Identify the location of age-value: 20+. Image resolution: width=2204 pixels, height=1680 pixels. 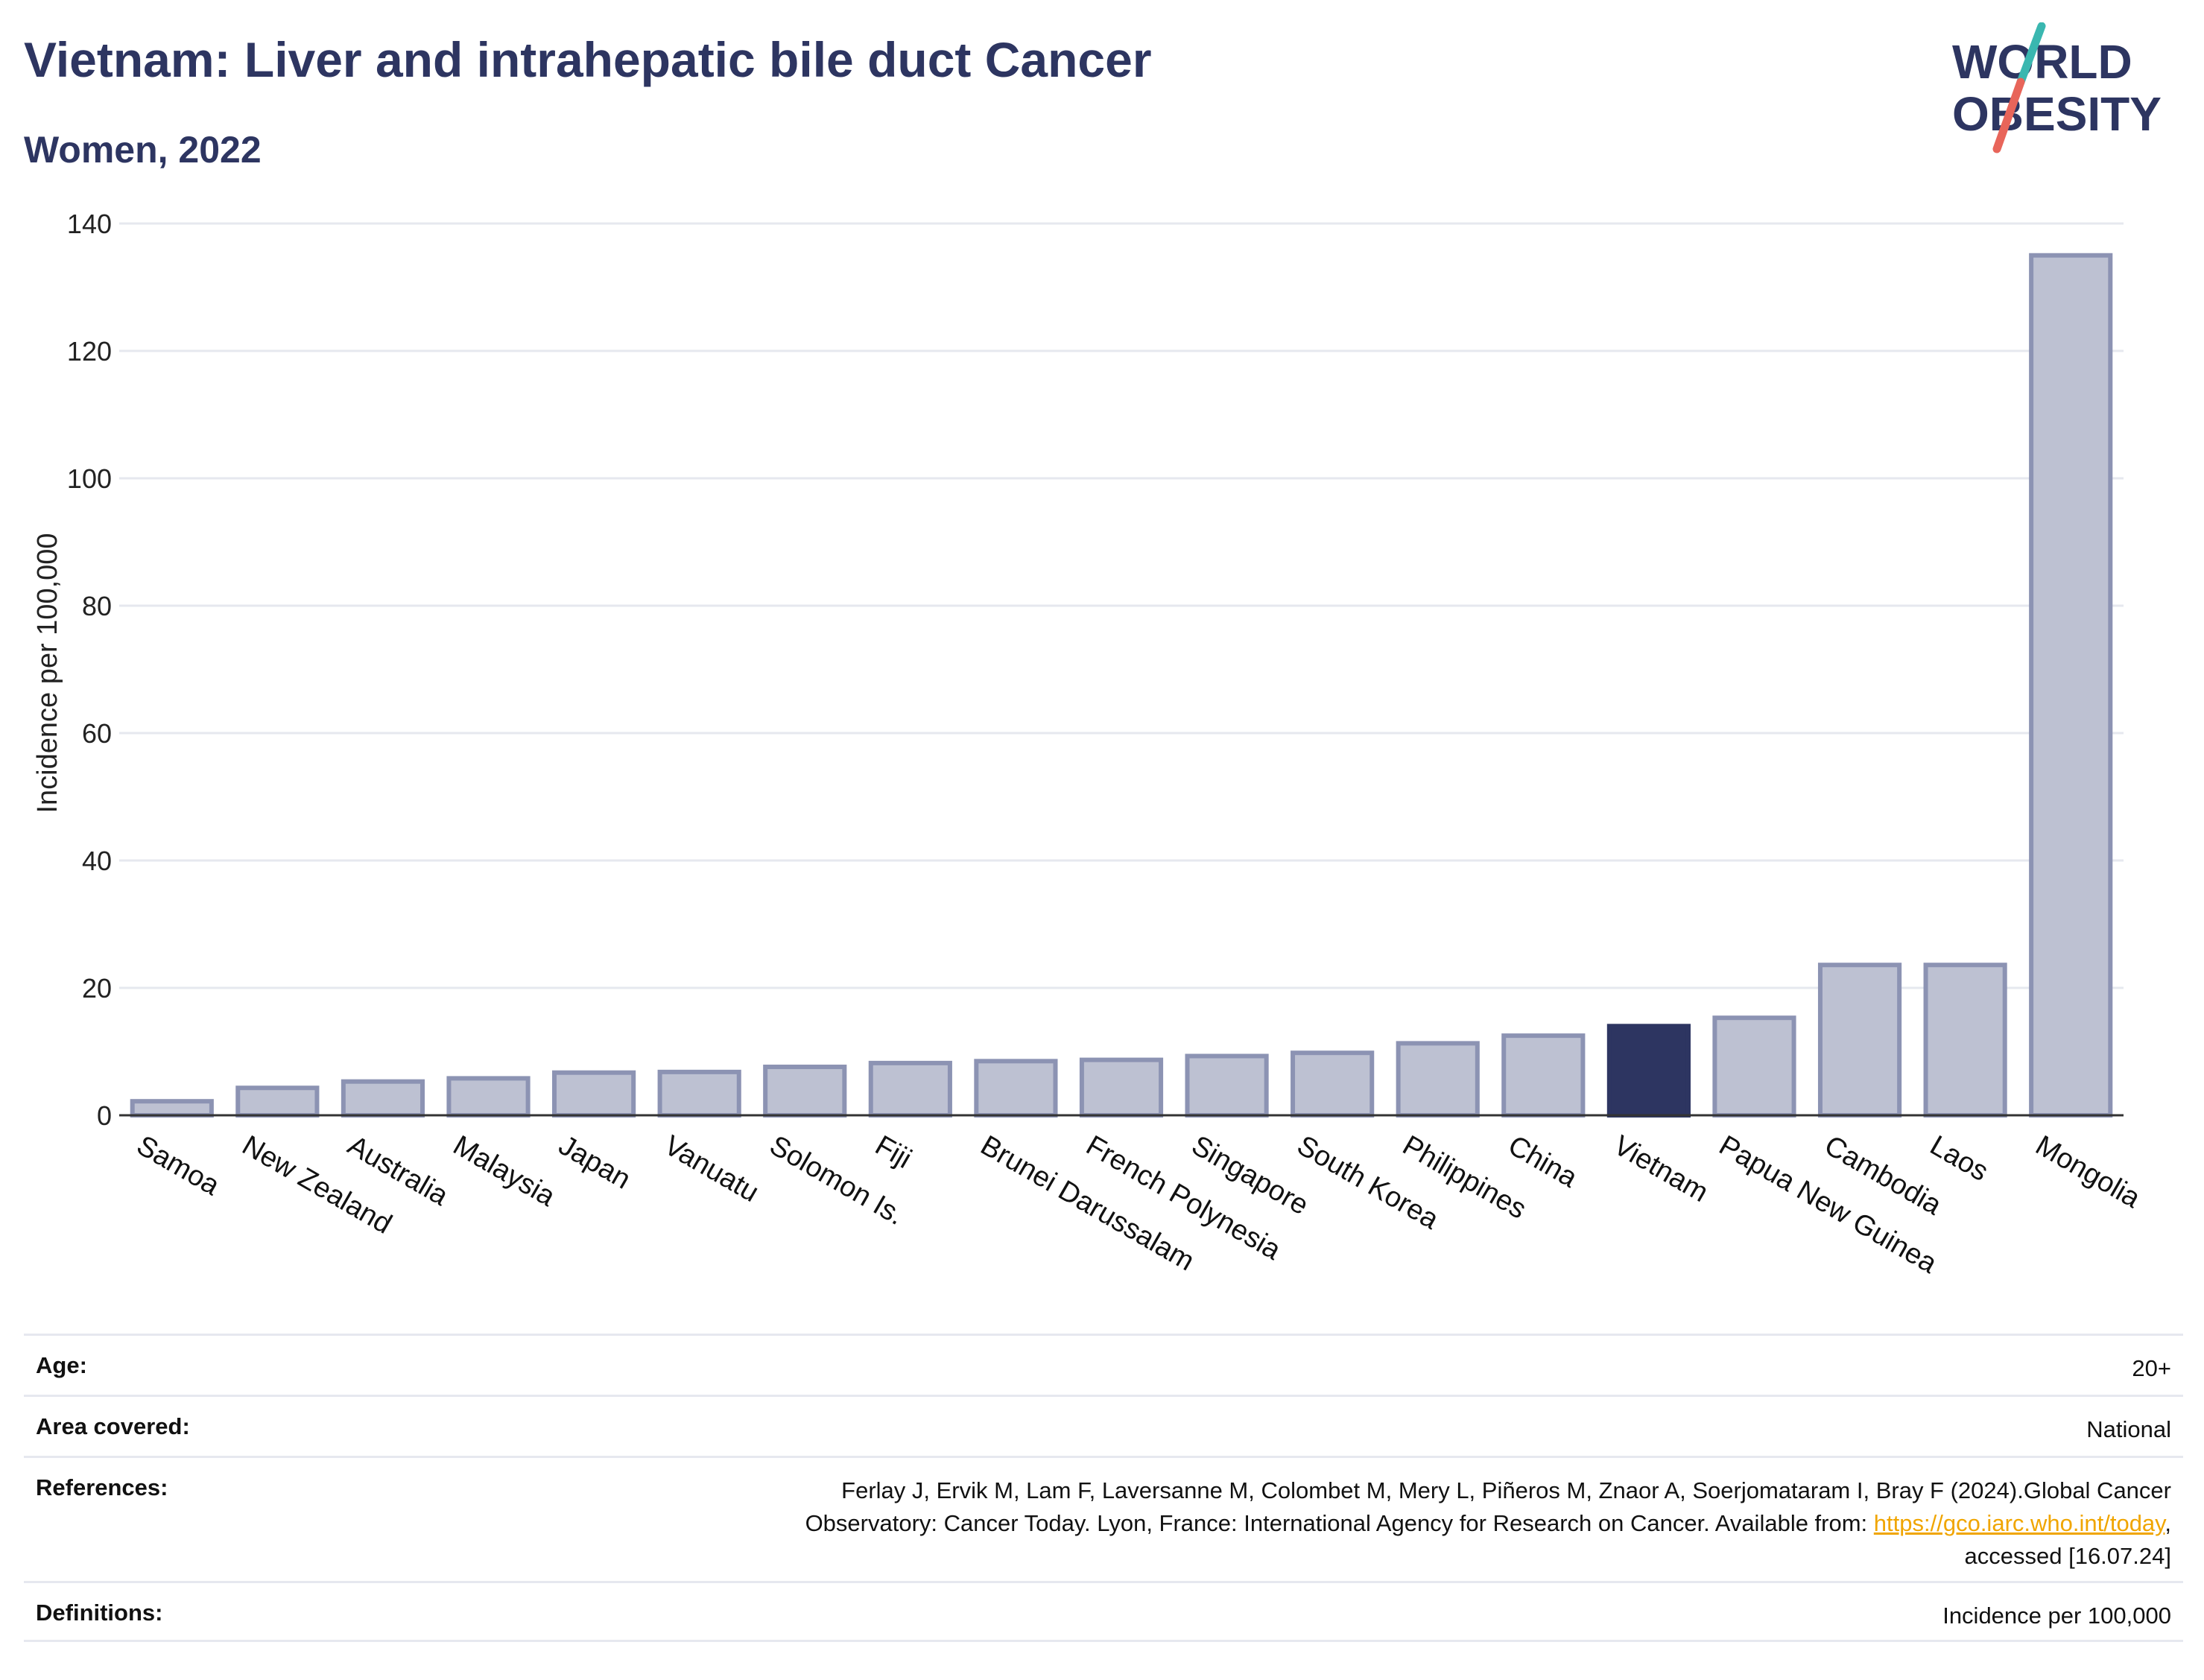
(2151, 1368).